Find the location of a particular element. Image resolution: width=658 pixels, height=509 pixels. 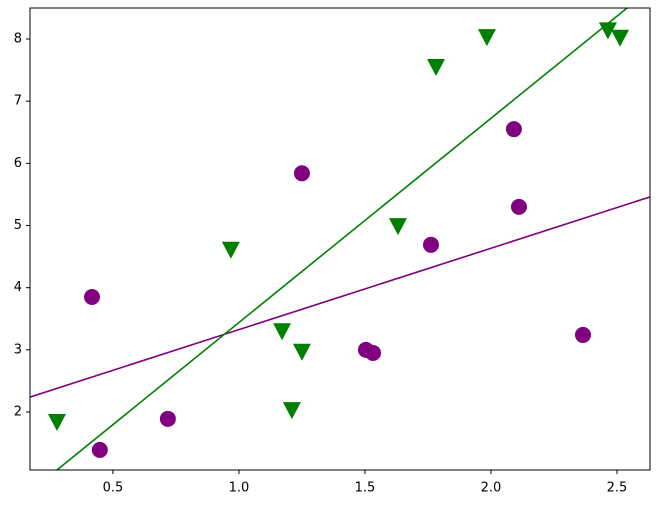

y-tick-label: 3 is located at coordinates (18, 349).